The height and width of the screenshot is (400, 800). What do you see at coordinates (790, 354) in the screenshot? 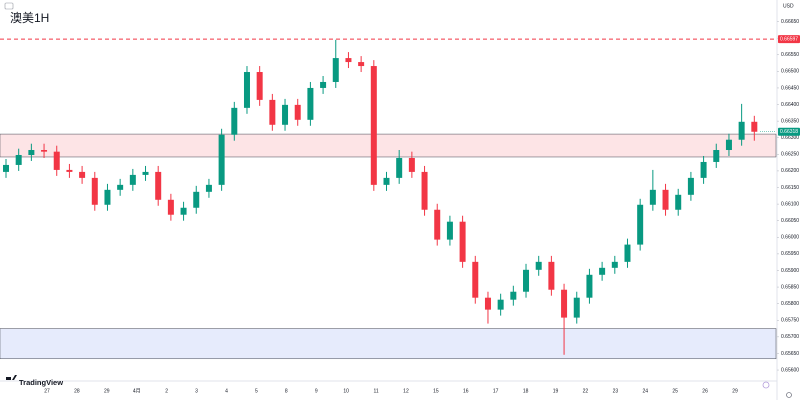
I see `y-tick-label: 0.65650` at bounding box center [790, 354].